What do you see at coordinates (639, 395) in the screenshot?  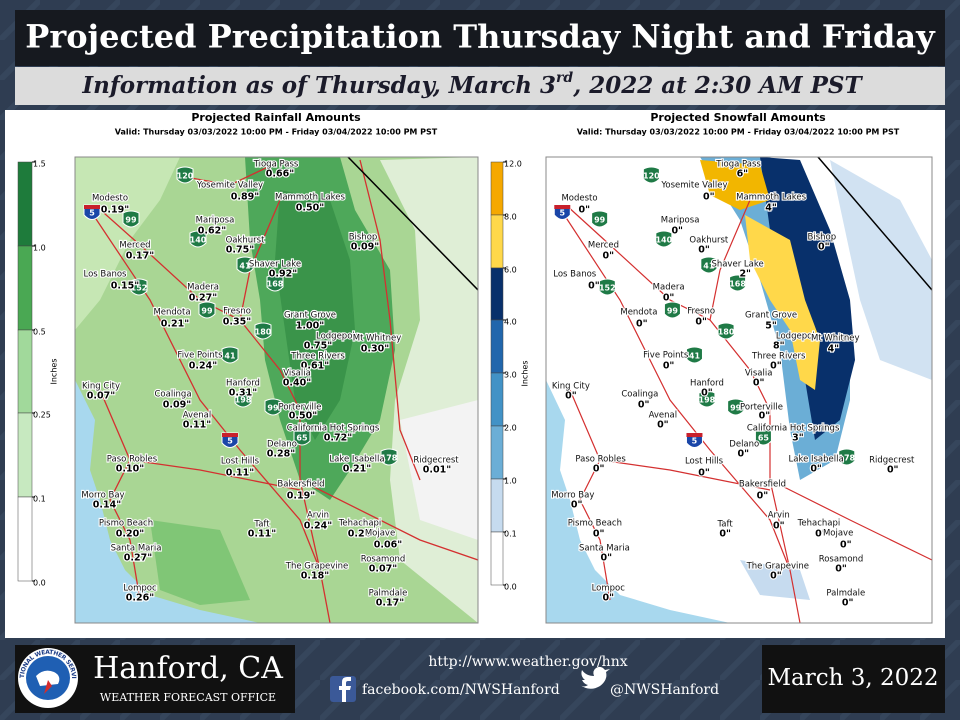 I see `place-name: Coalinga` at bounding box center [639, 395].